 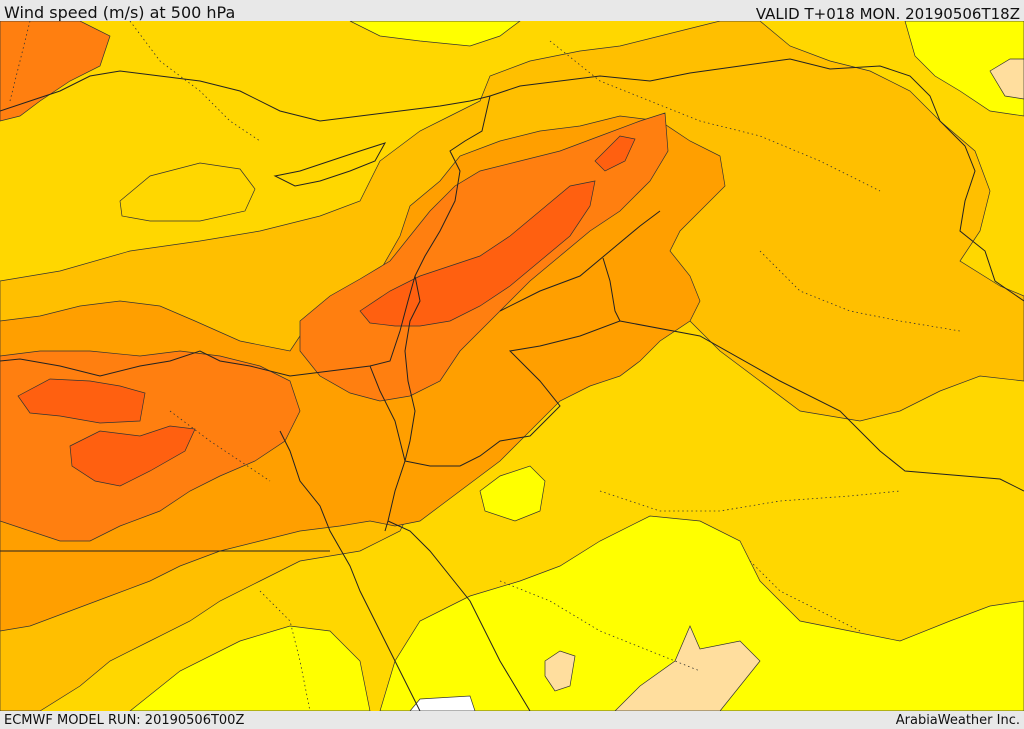 What do you see at coordinates (120, 12) in the screenshot?
I see `map-title: Wind speed (m/s) at 500 hPa` at bounding box center [120, 12].